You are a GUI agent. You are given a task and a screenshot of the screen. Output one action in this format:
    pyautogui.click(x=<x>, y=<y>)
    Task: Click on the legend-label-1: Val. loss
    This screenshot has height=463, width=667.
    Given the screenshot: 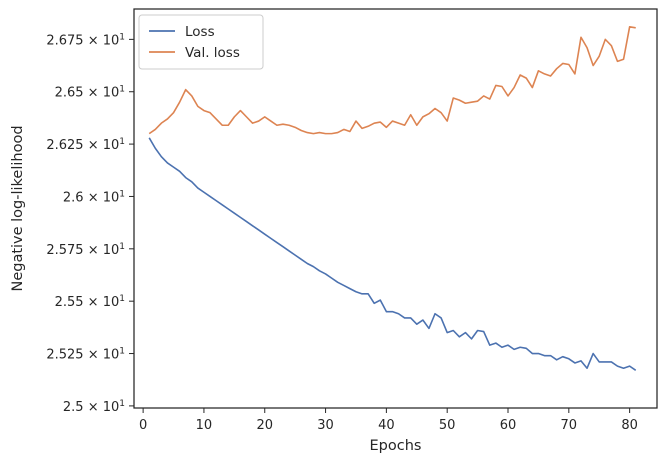 What is the action you would take?
    pyautogui.click(x=212, y=53)
    